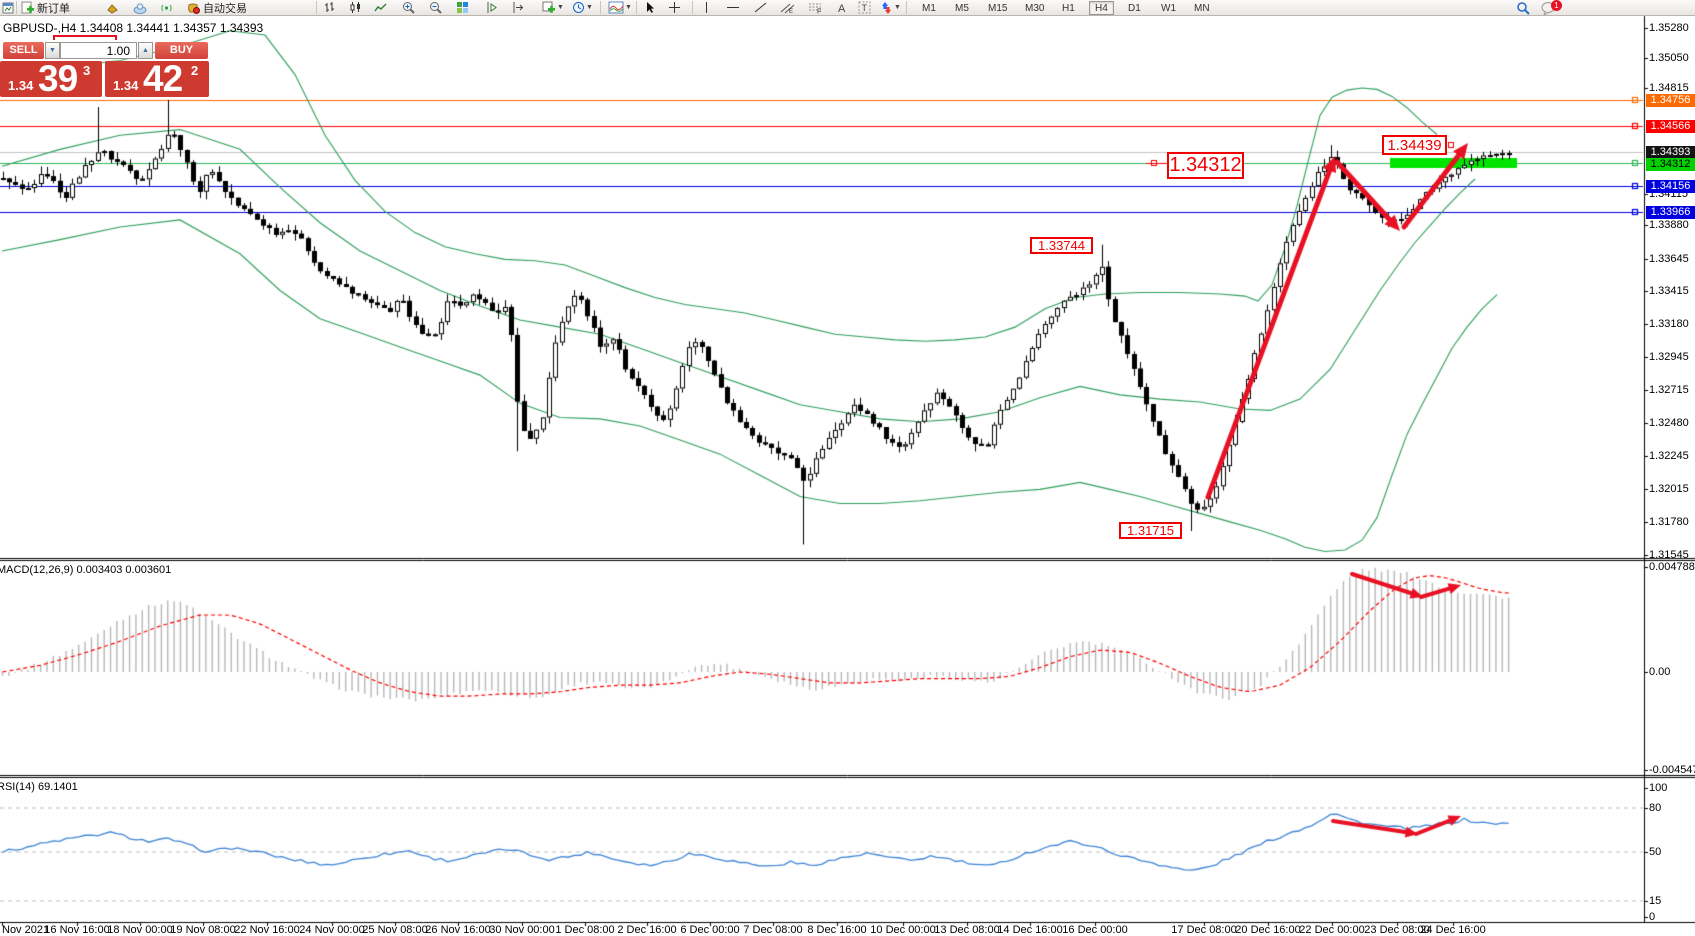  Describe the element at coordinates (1453, 930) in the screenshot. I see `time-axis-label: 24 Dec 16:00` at that location.